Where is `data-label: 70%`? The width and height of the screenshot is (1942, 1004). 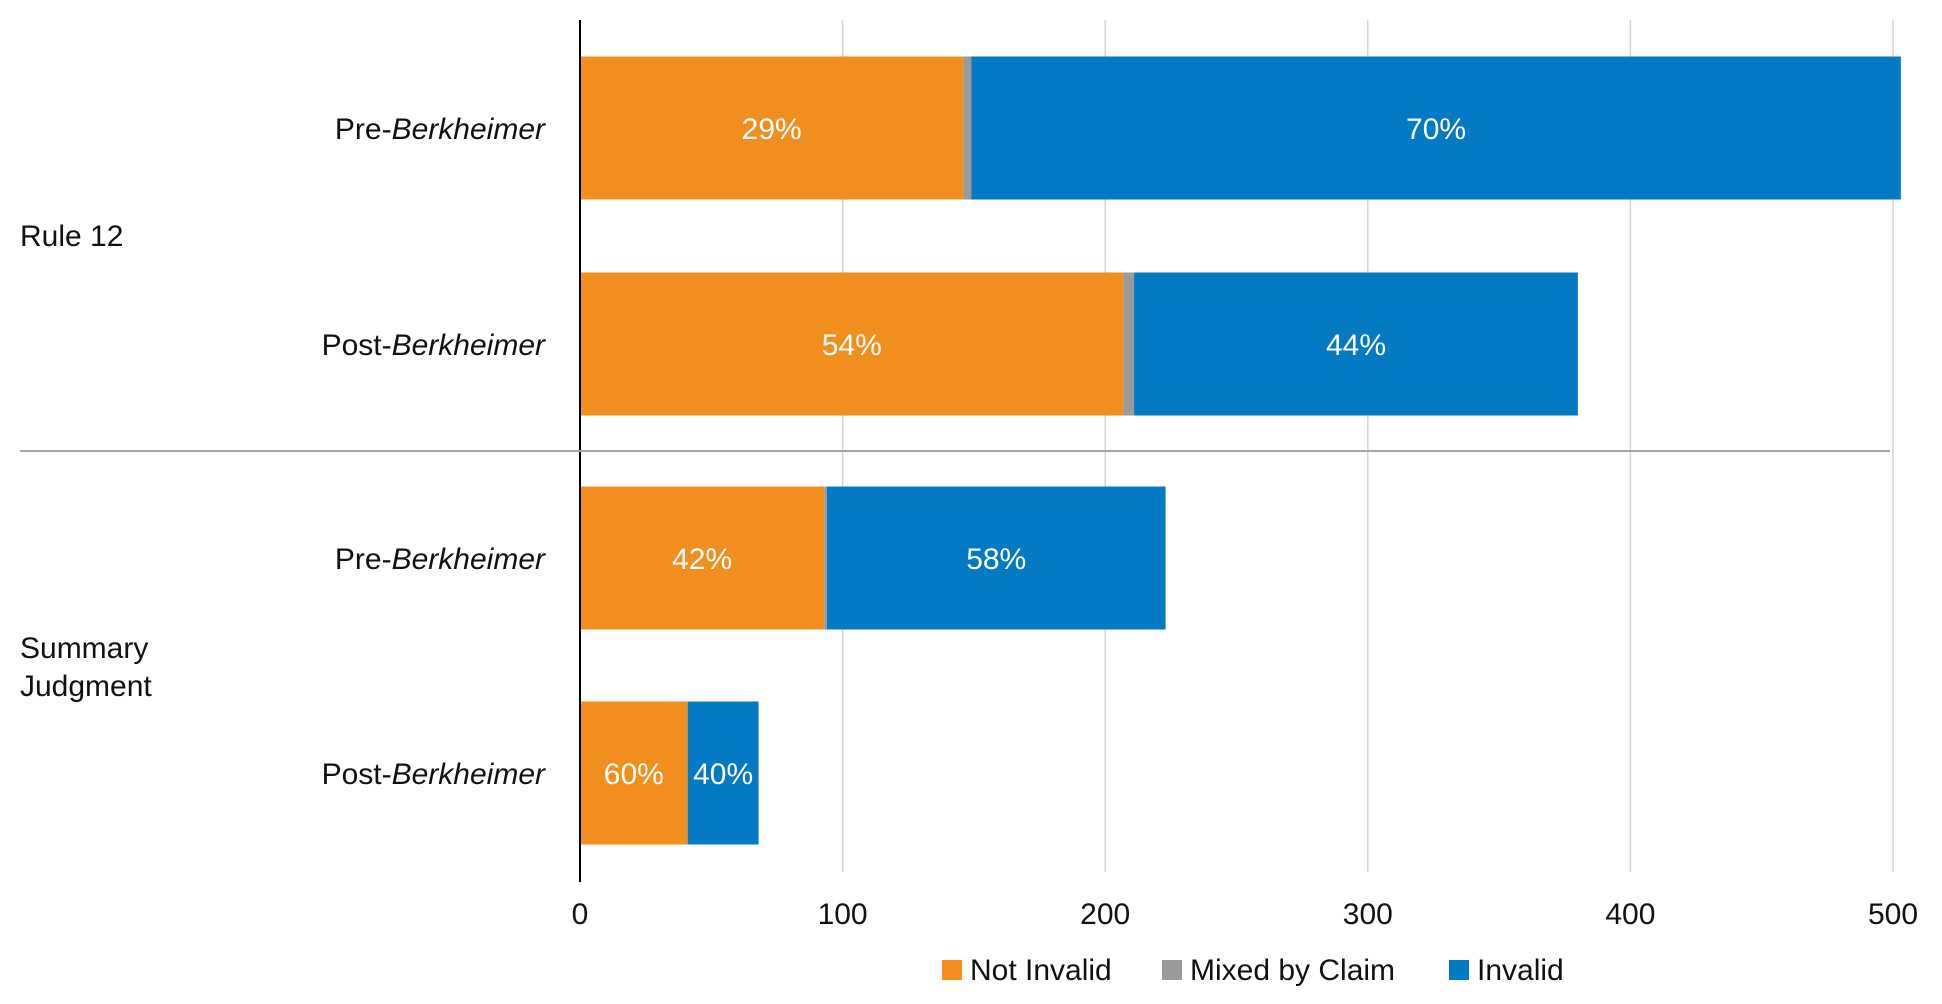 data-label: 70% is located at coordinates (1436, 129).